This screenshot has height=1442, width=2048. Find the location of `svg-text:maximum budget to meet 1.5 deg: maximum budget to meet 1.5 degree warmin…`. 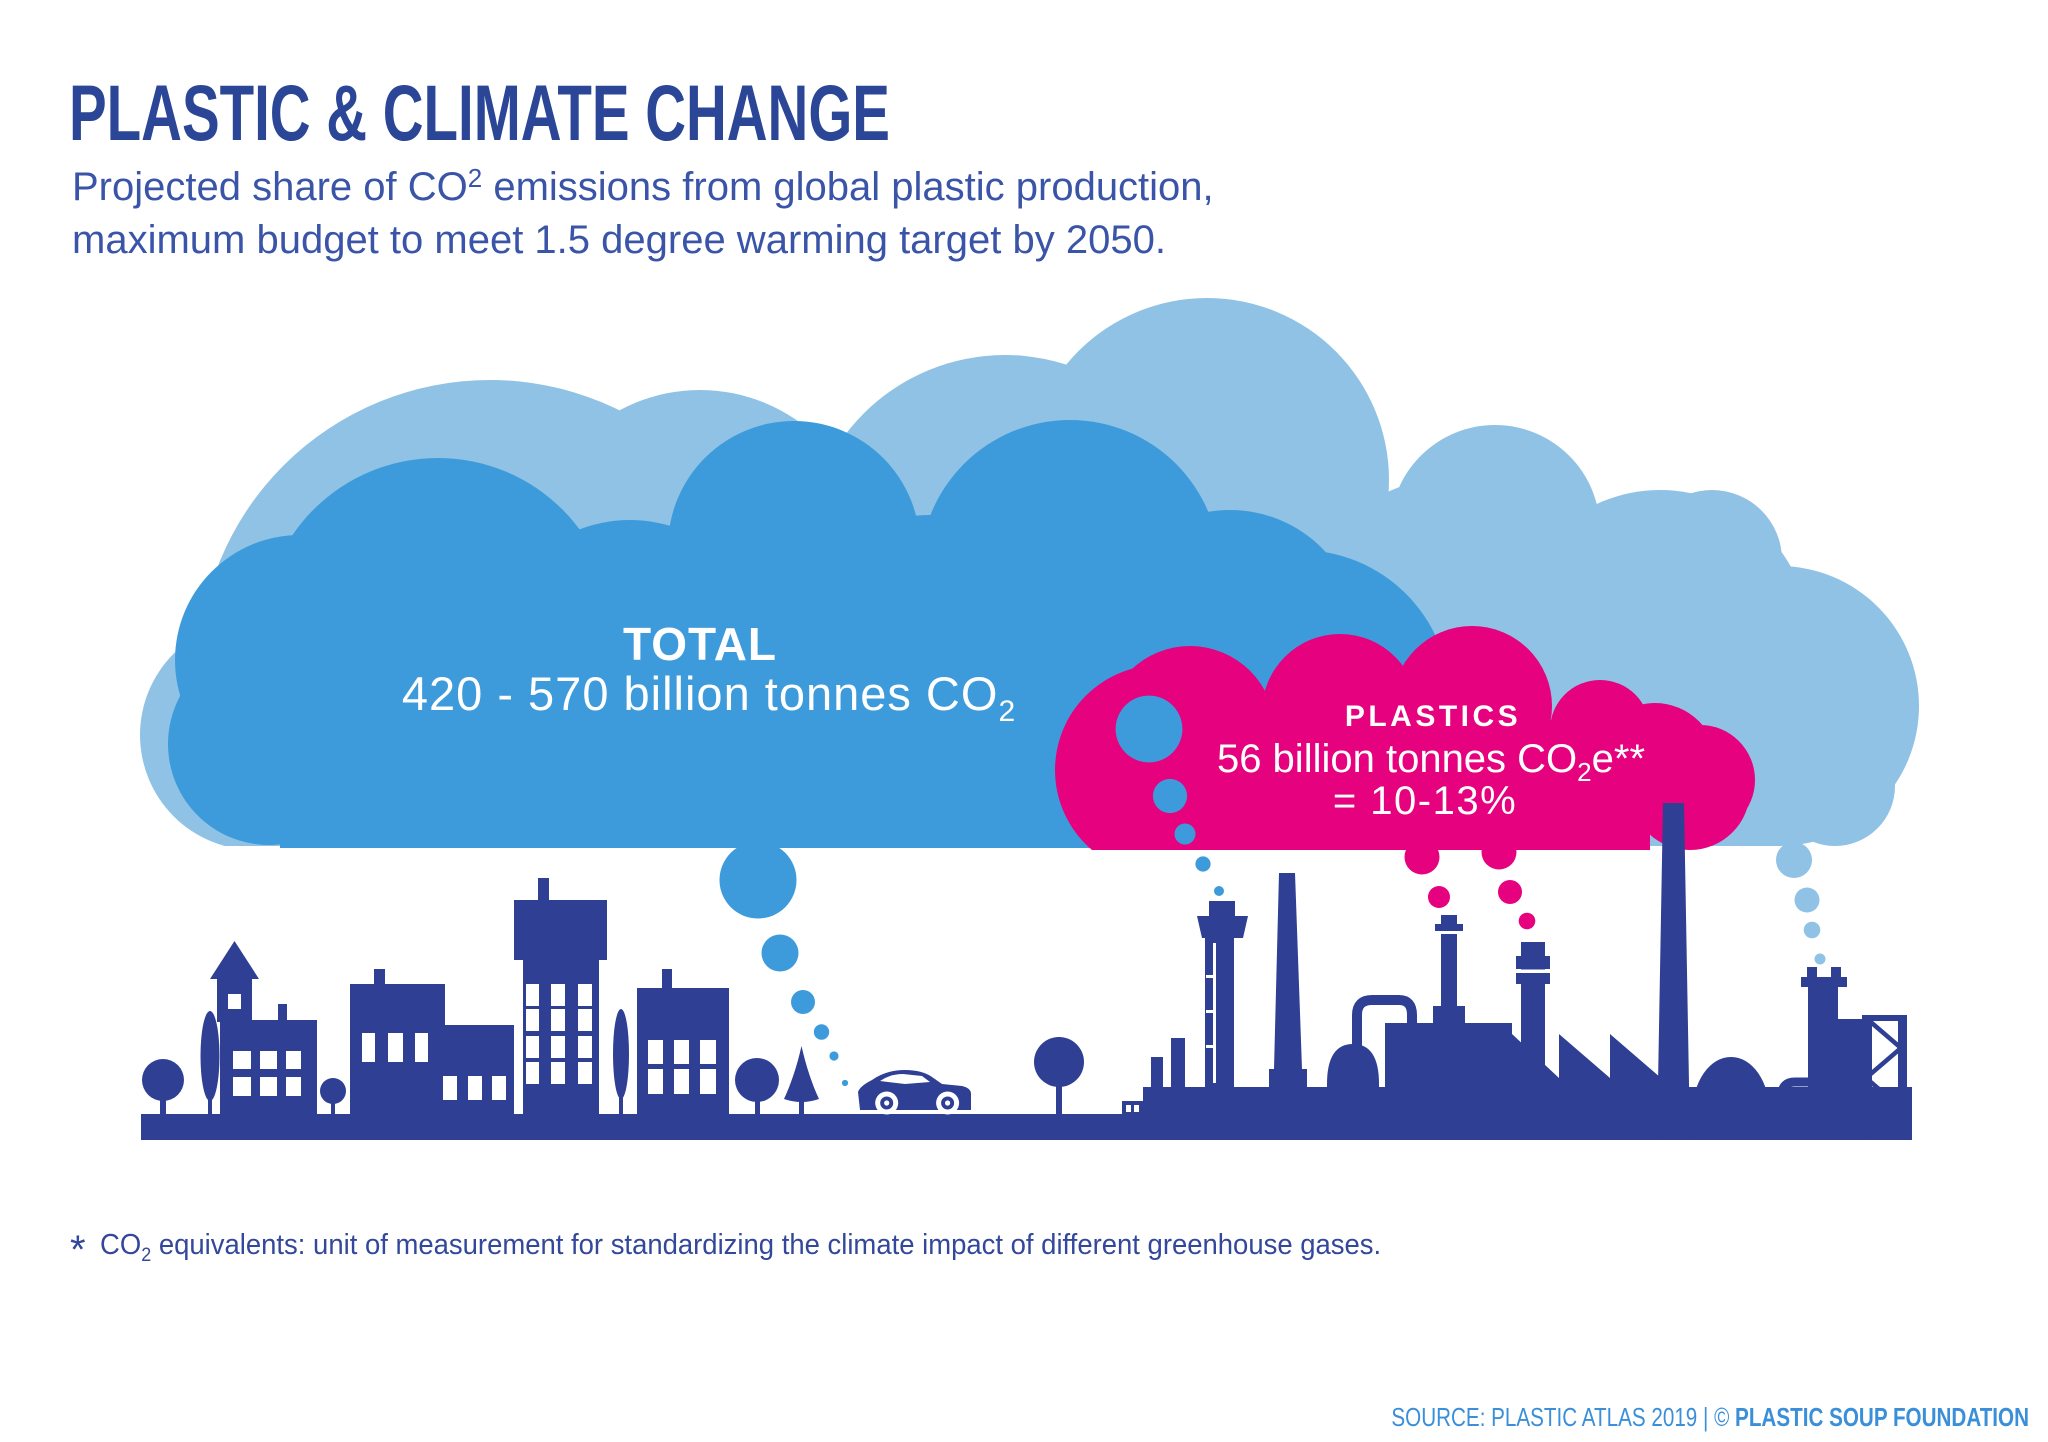

svg-text:maximum budget to meet 1.5 deg: maximum budget to meet 1.5 degree warmin… is located at coordinates (619, 240).